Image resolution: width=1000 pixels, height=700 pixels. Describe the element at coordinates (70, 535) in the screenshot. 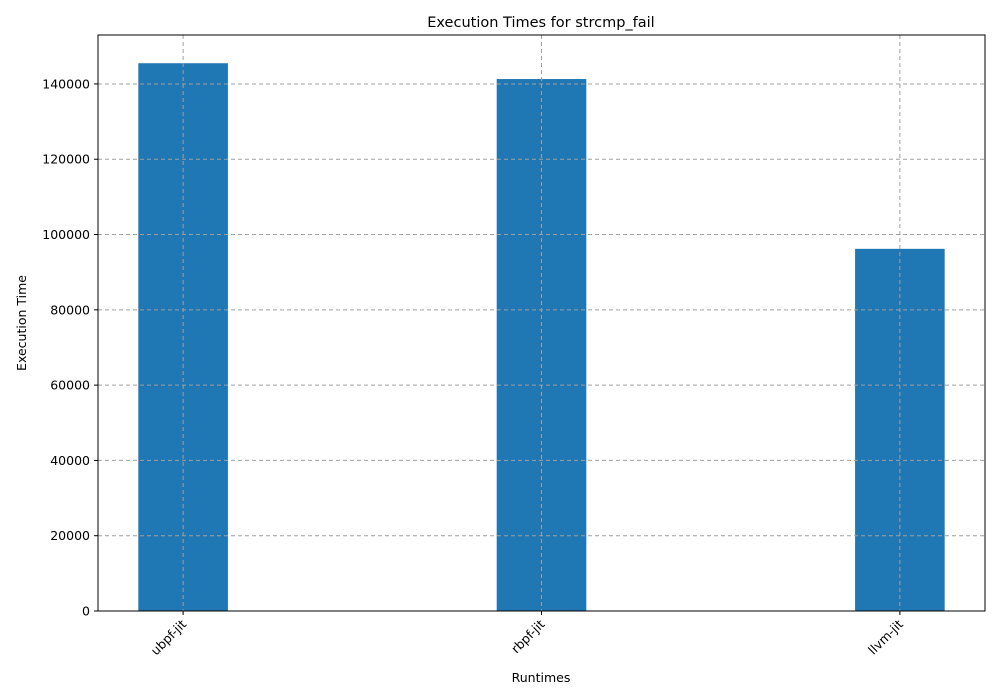

I see `y-tick-label: 20000` at that location.